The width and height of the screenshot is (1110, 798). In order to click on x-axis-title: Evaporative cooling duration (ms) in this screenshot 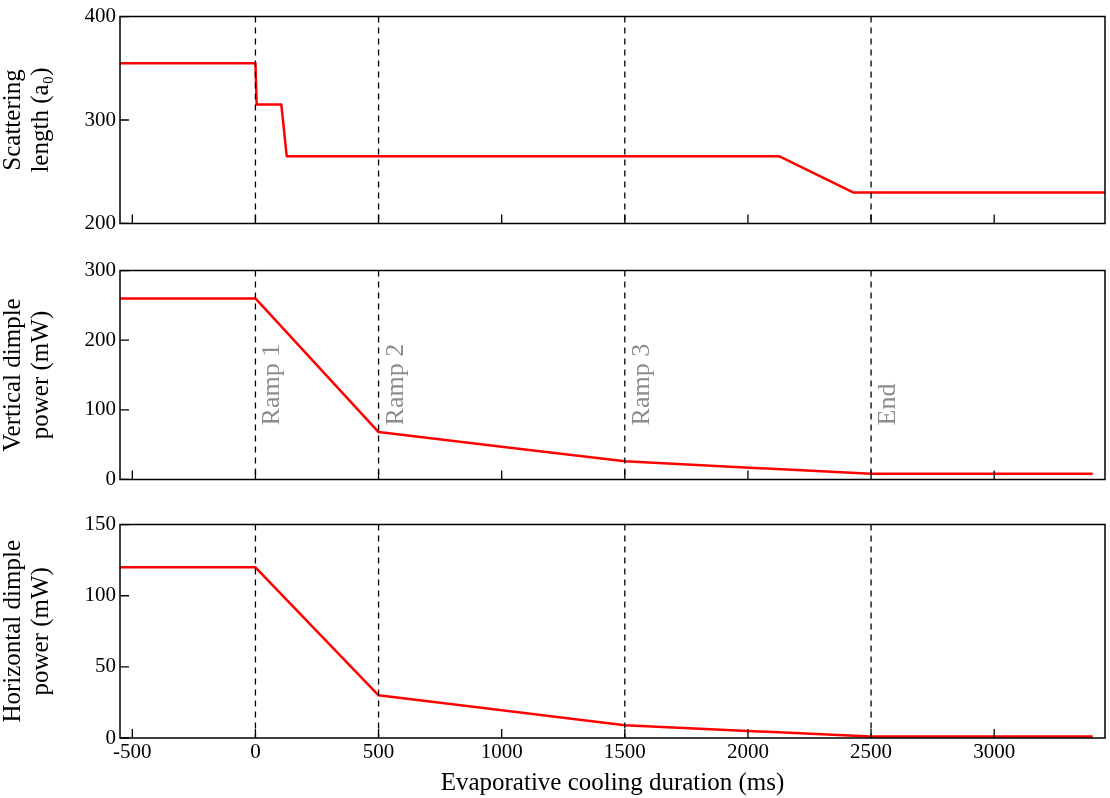, I will do `click(612, 781)`.